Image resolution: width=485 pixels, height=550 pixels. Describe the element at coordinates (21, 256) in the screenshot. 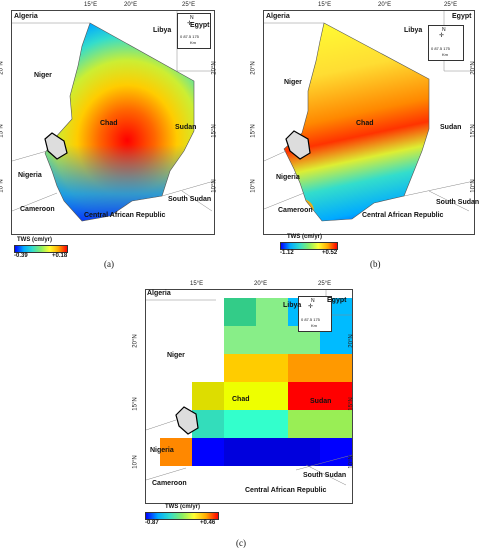

I see `legend-min: -0.39` at that location.